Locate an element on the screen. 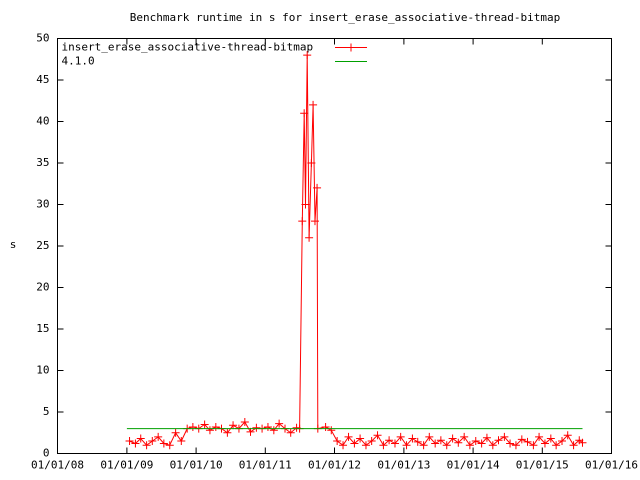 The height and width of the screenshot is (480, 640). y-tick-label: 15 is located at coordinates (42, 328).